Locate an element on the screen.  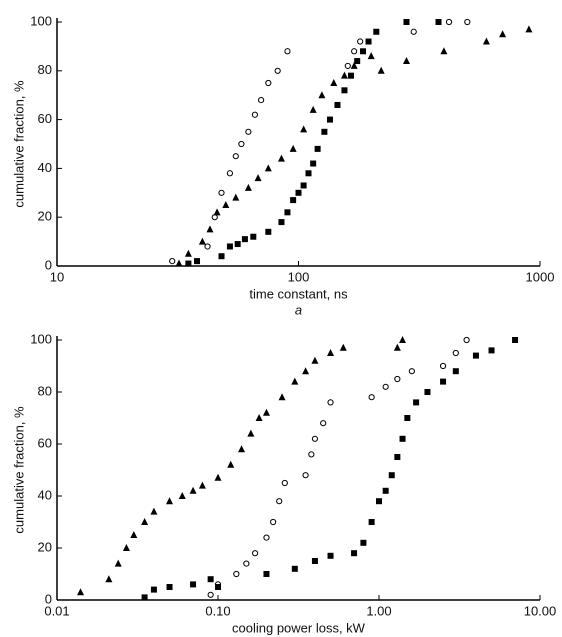
y-tick-label: 20 is located at coordinates (45, 546).